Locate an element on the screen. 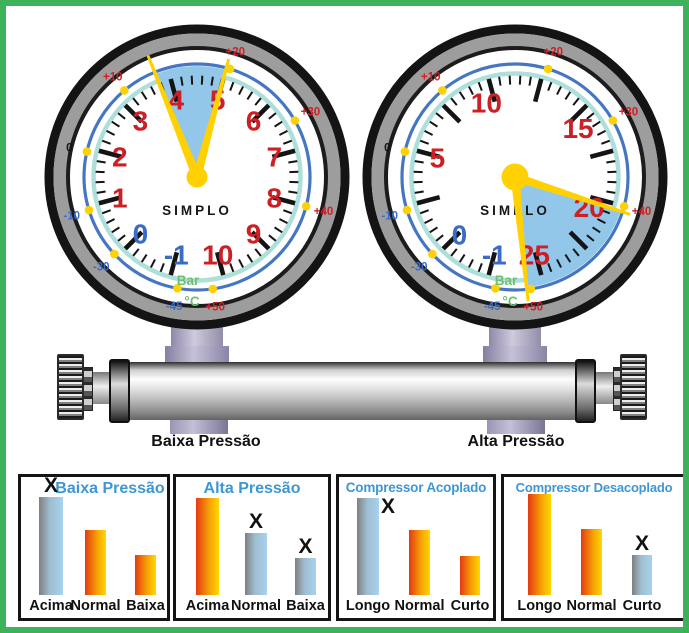 Image resolution: width=689 pixels, height=633 pixels. temp-label: -30 is located at coordinates (101, 267).